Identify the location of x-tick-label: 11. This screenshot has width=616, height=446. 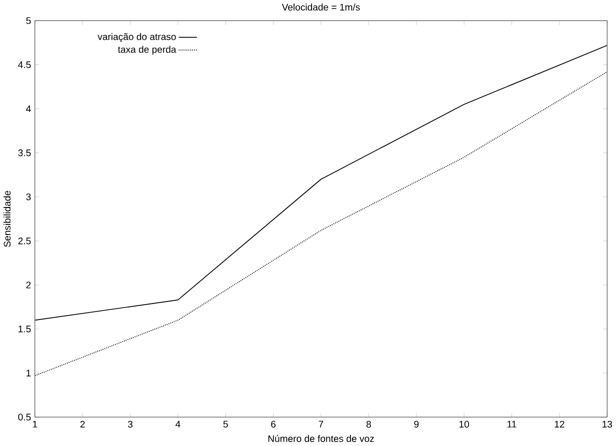
(512, 424).